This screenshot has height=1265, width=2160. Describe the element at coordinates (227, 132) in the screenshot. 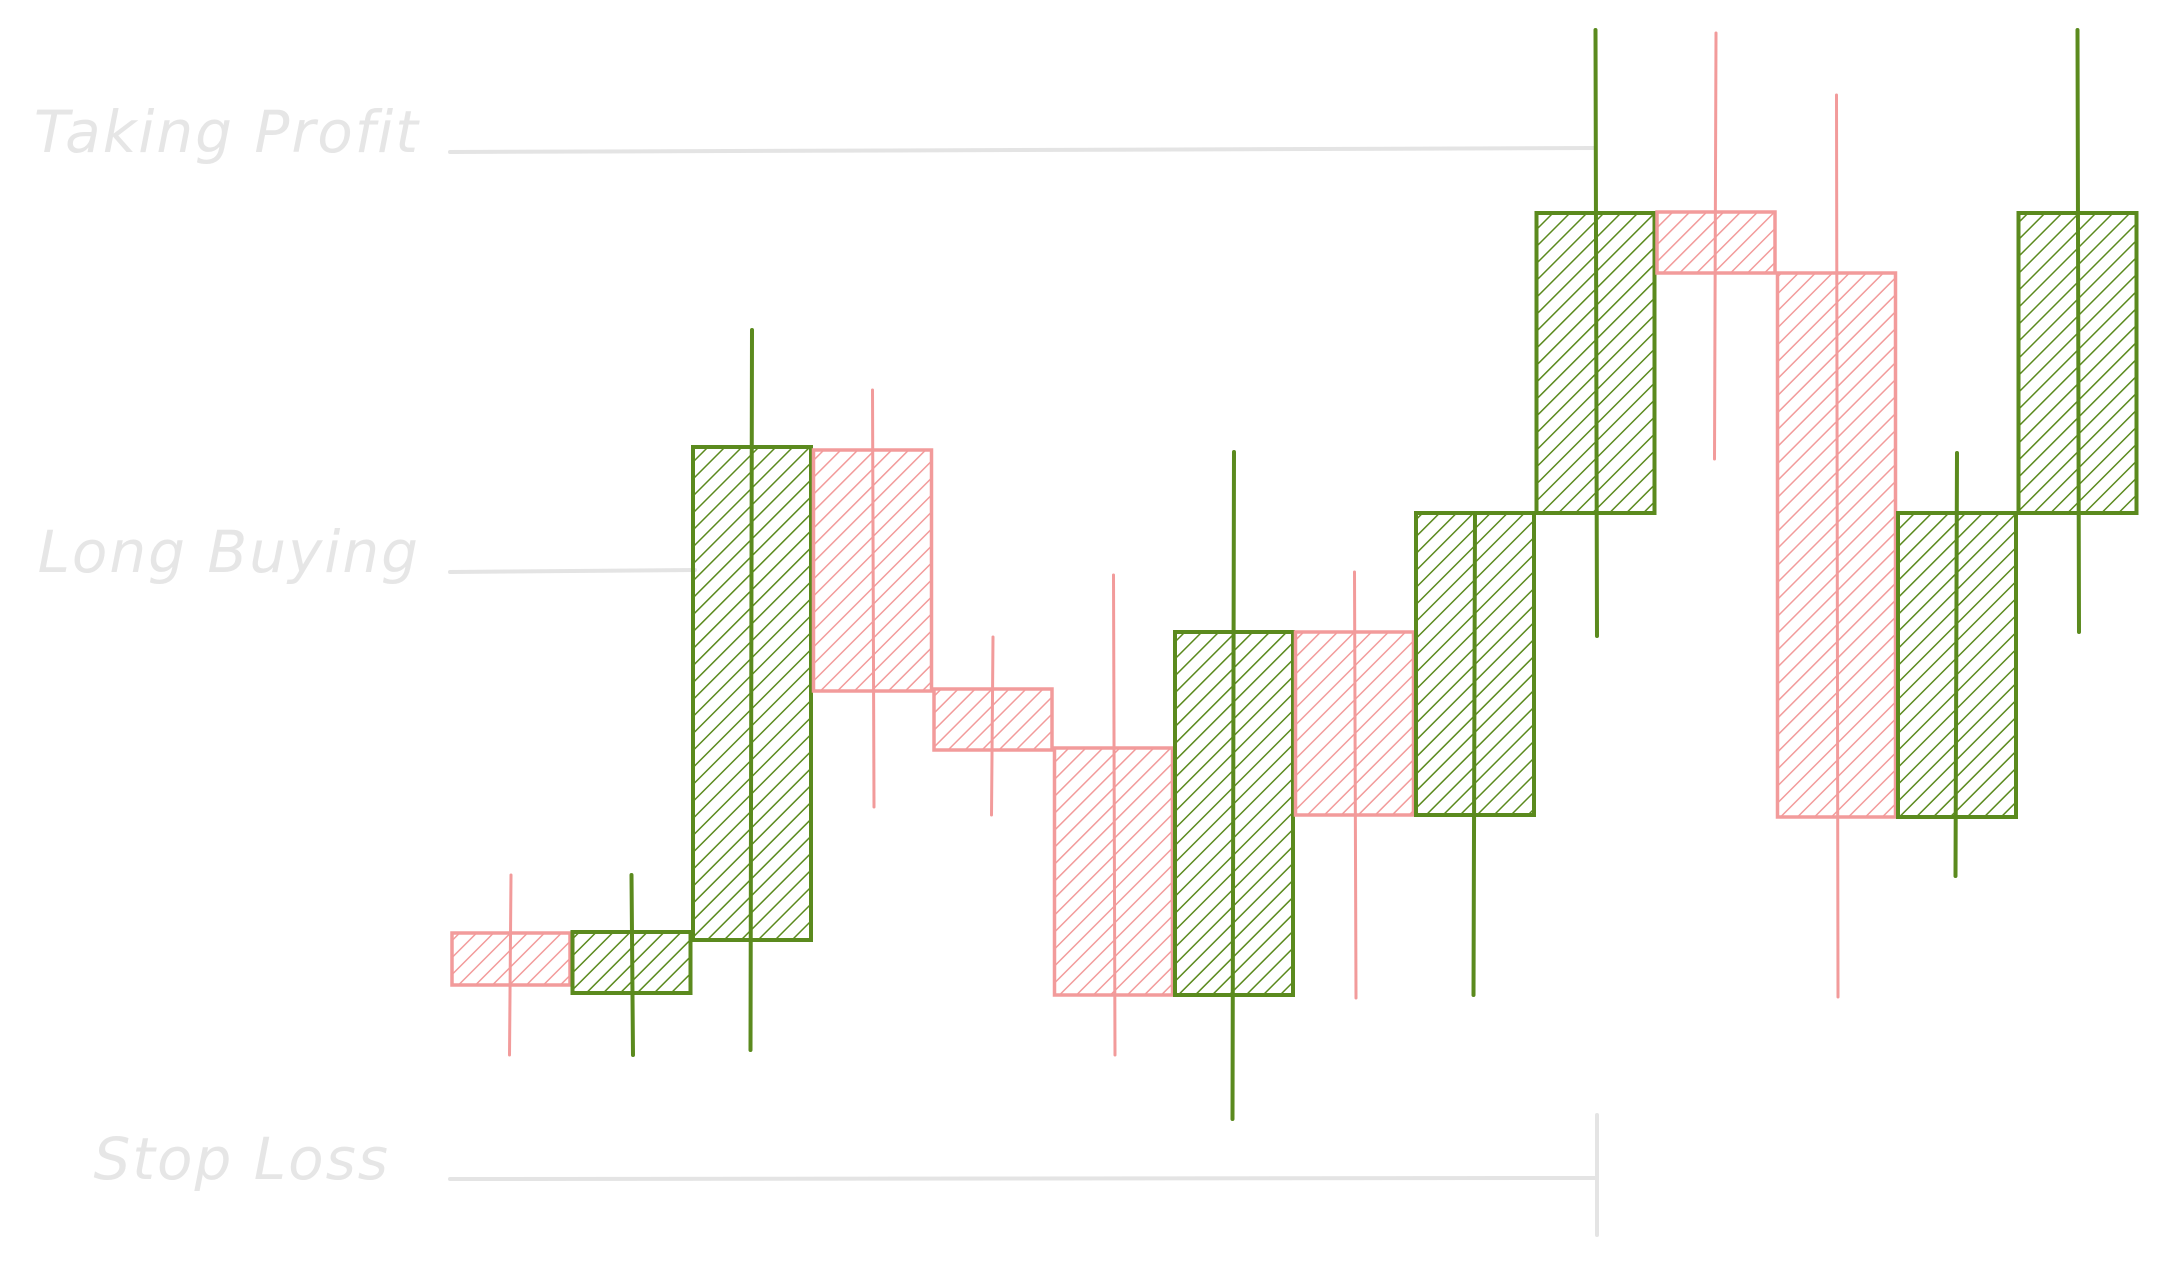

I see `taking-profit-label: Taking Profit` at that location.